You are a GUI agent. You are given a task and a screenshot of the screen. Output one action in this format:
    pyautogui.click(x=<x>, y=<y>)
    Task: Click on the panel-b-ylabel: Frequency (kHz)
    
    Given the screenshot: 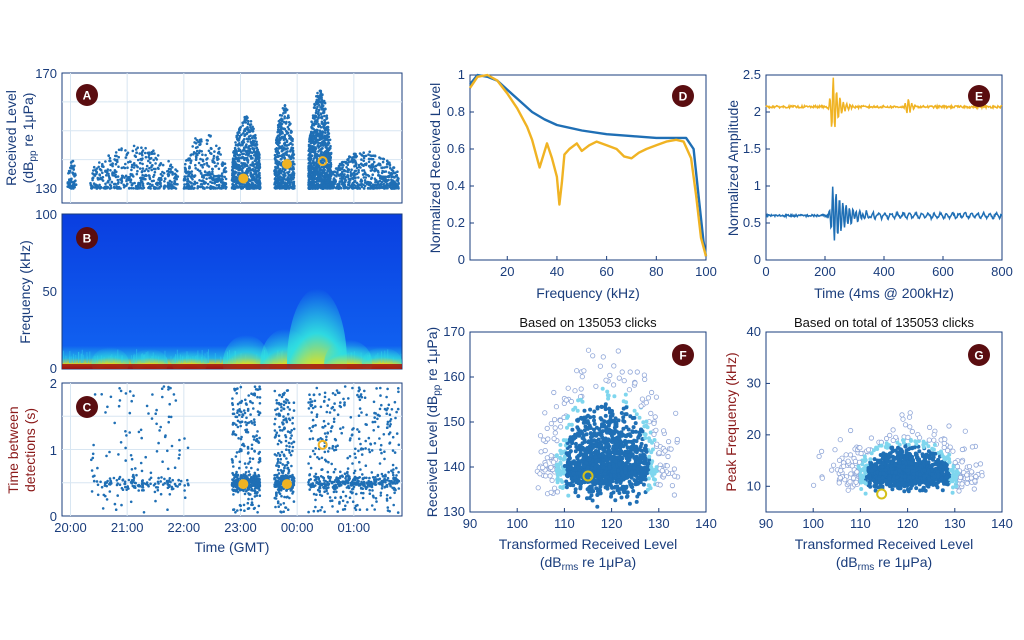 What is the action you would take?
    pyautogui.click(x=25, y=291)
    